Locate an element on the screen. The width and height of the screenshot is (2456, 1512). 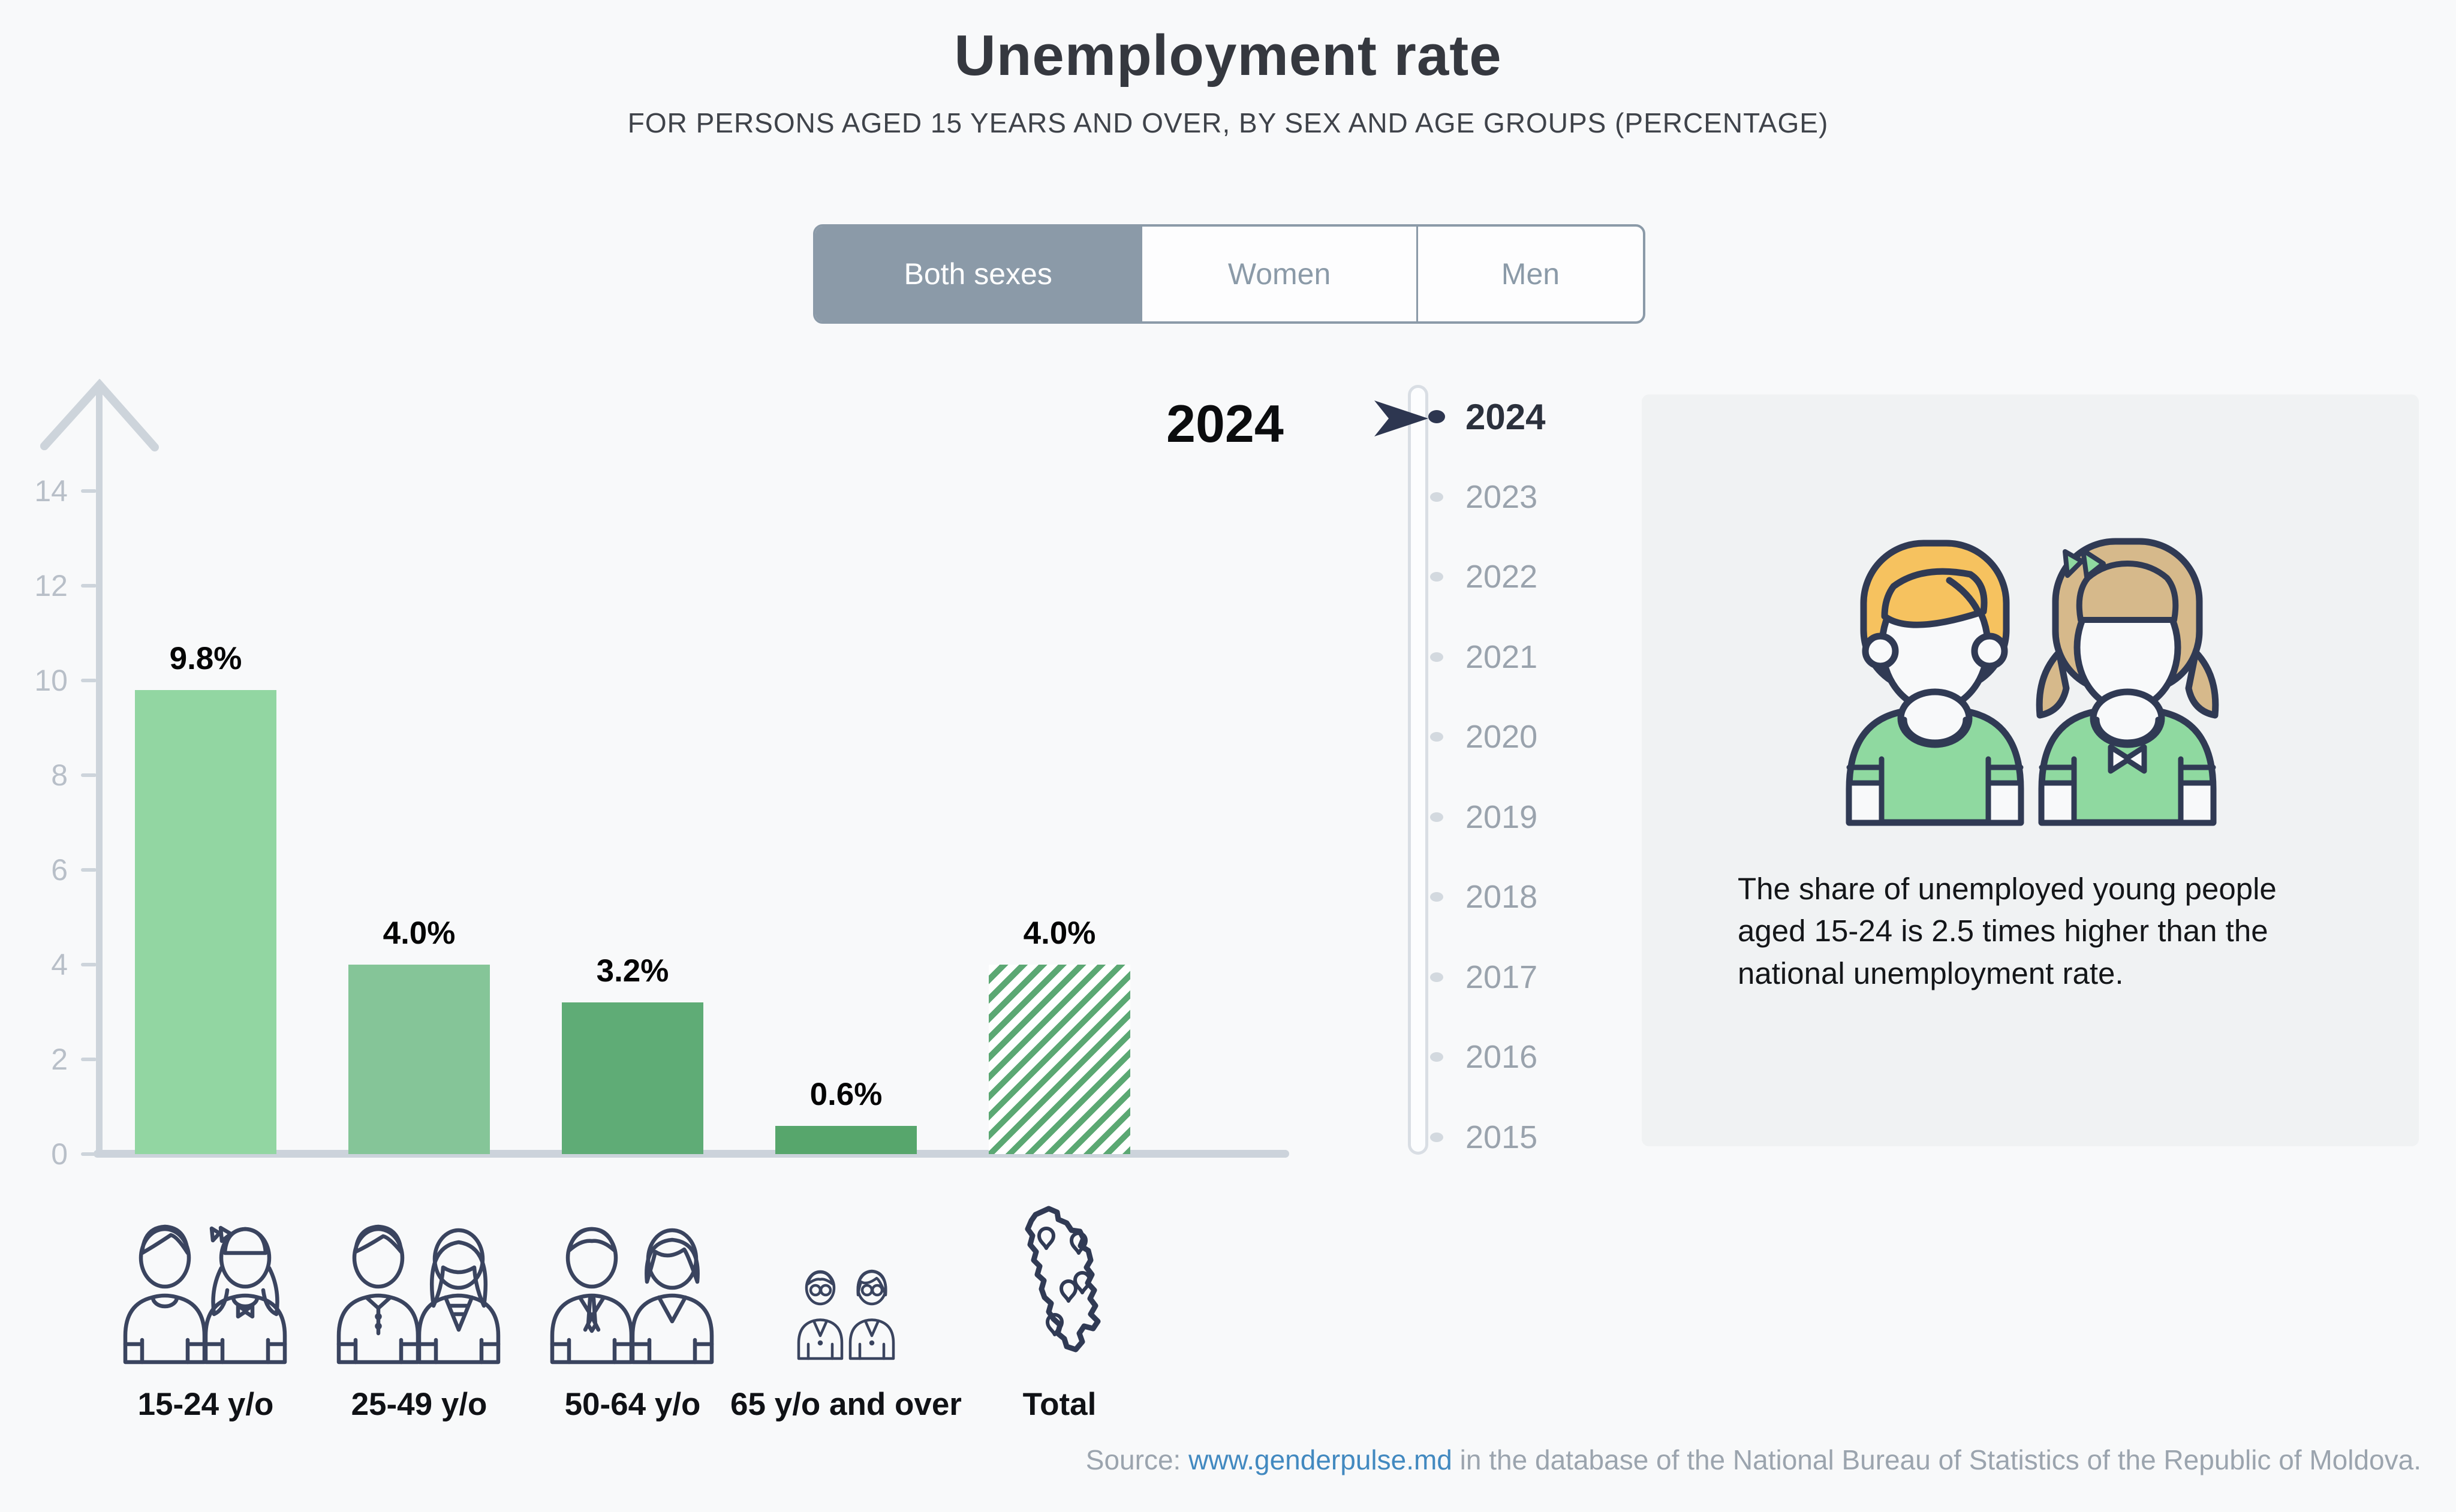
timeline-track is located at coordinates (1418, 770).